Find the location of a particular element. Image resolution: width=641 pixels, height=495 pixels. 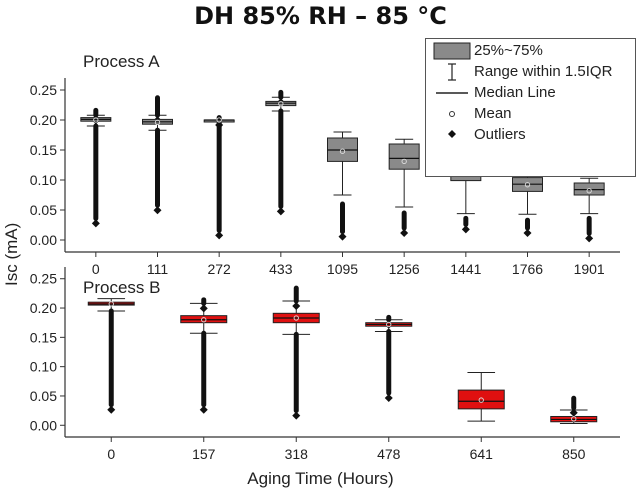

legend-symbols is located at coordinates (452, 90).